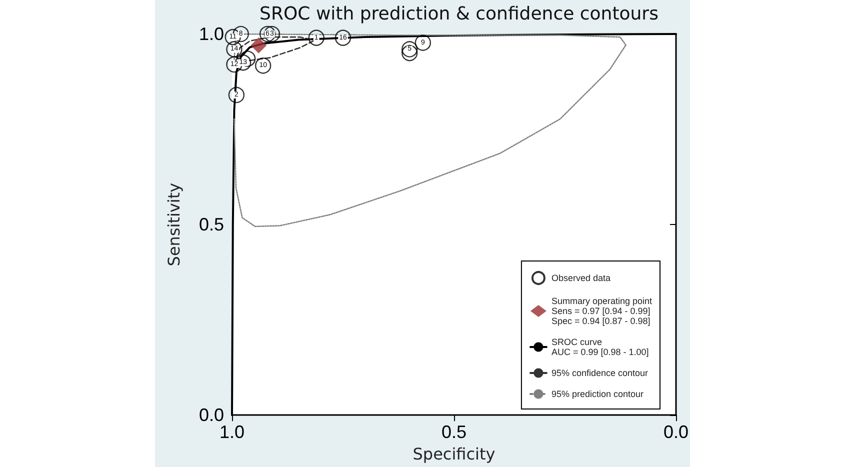  I want to click on x-tick-label: 0.5, so click(454, 432).